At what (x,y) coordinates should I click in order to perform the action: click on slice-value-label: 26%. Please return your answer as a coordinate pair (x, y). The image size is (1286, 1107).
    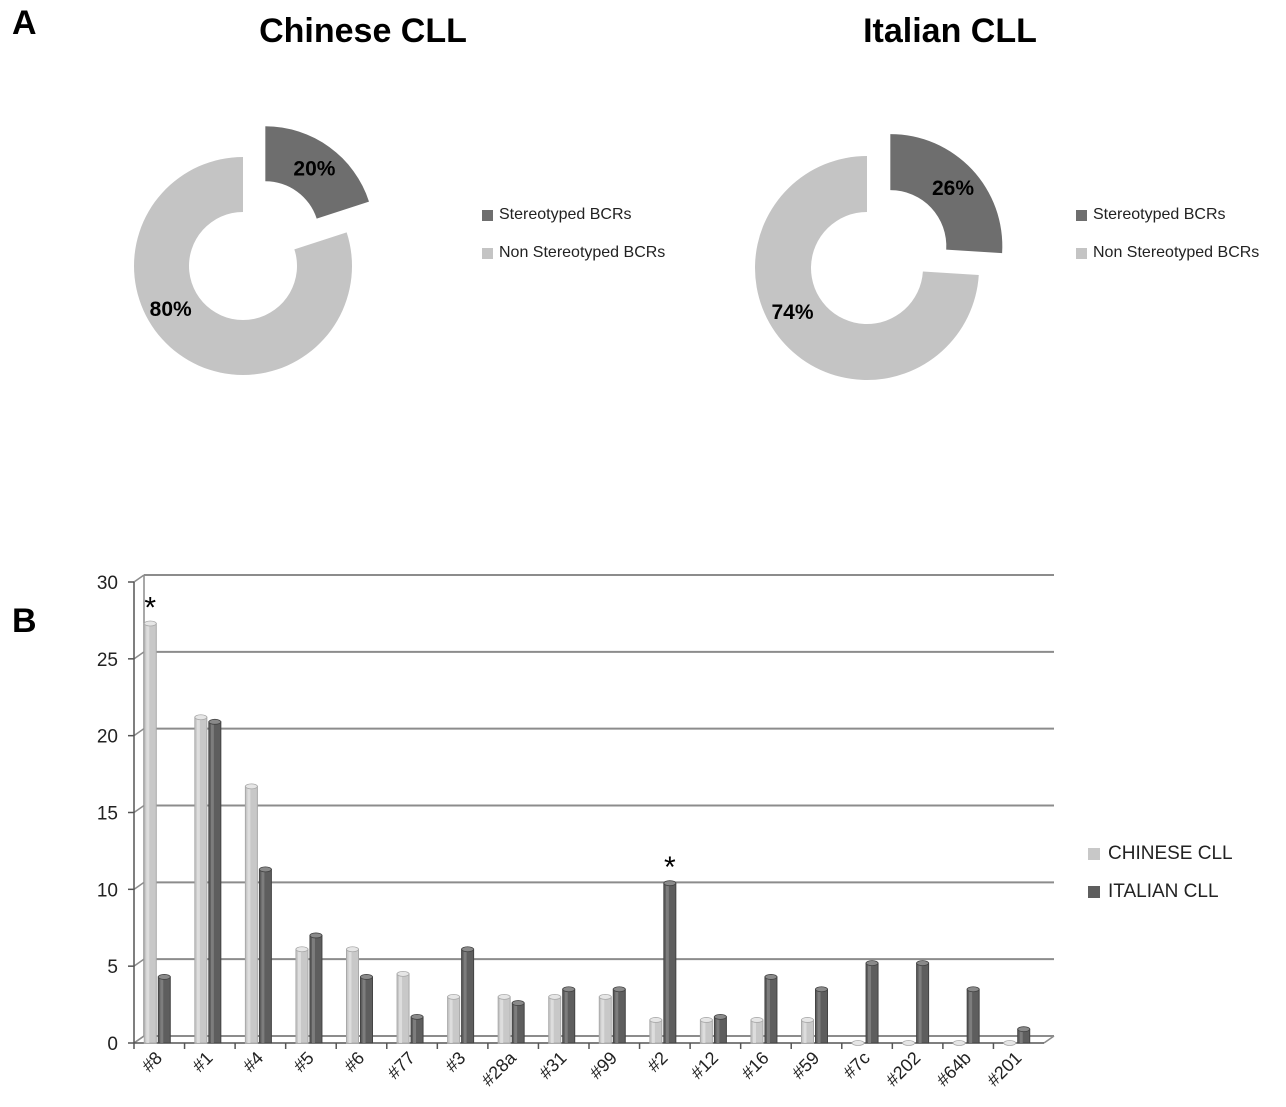
    Looking at the image, I should click on (953, 188).